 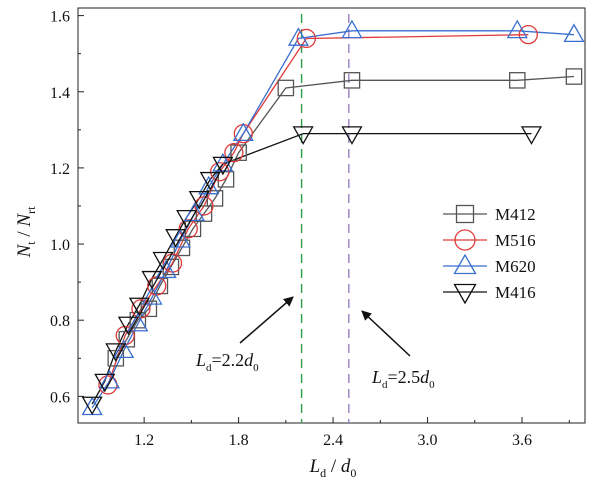 What do you see at coordinates (67, 207) in the screenshot?
I see `y-axis-ticks: 0.6 0.8 1.0 1.2 1.4 1.6` at bounding box center [67, 207].